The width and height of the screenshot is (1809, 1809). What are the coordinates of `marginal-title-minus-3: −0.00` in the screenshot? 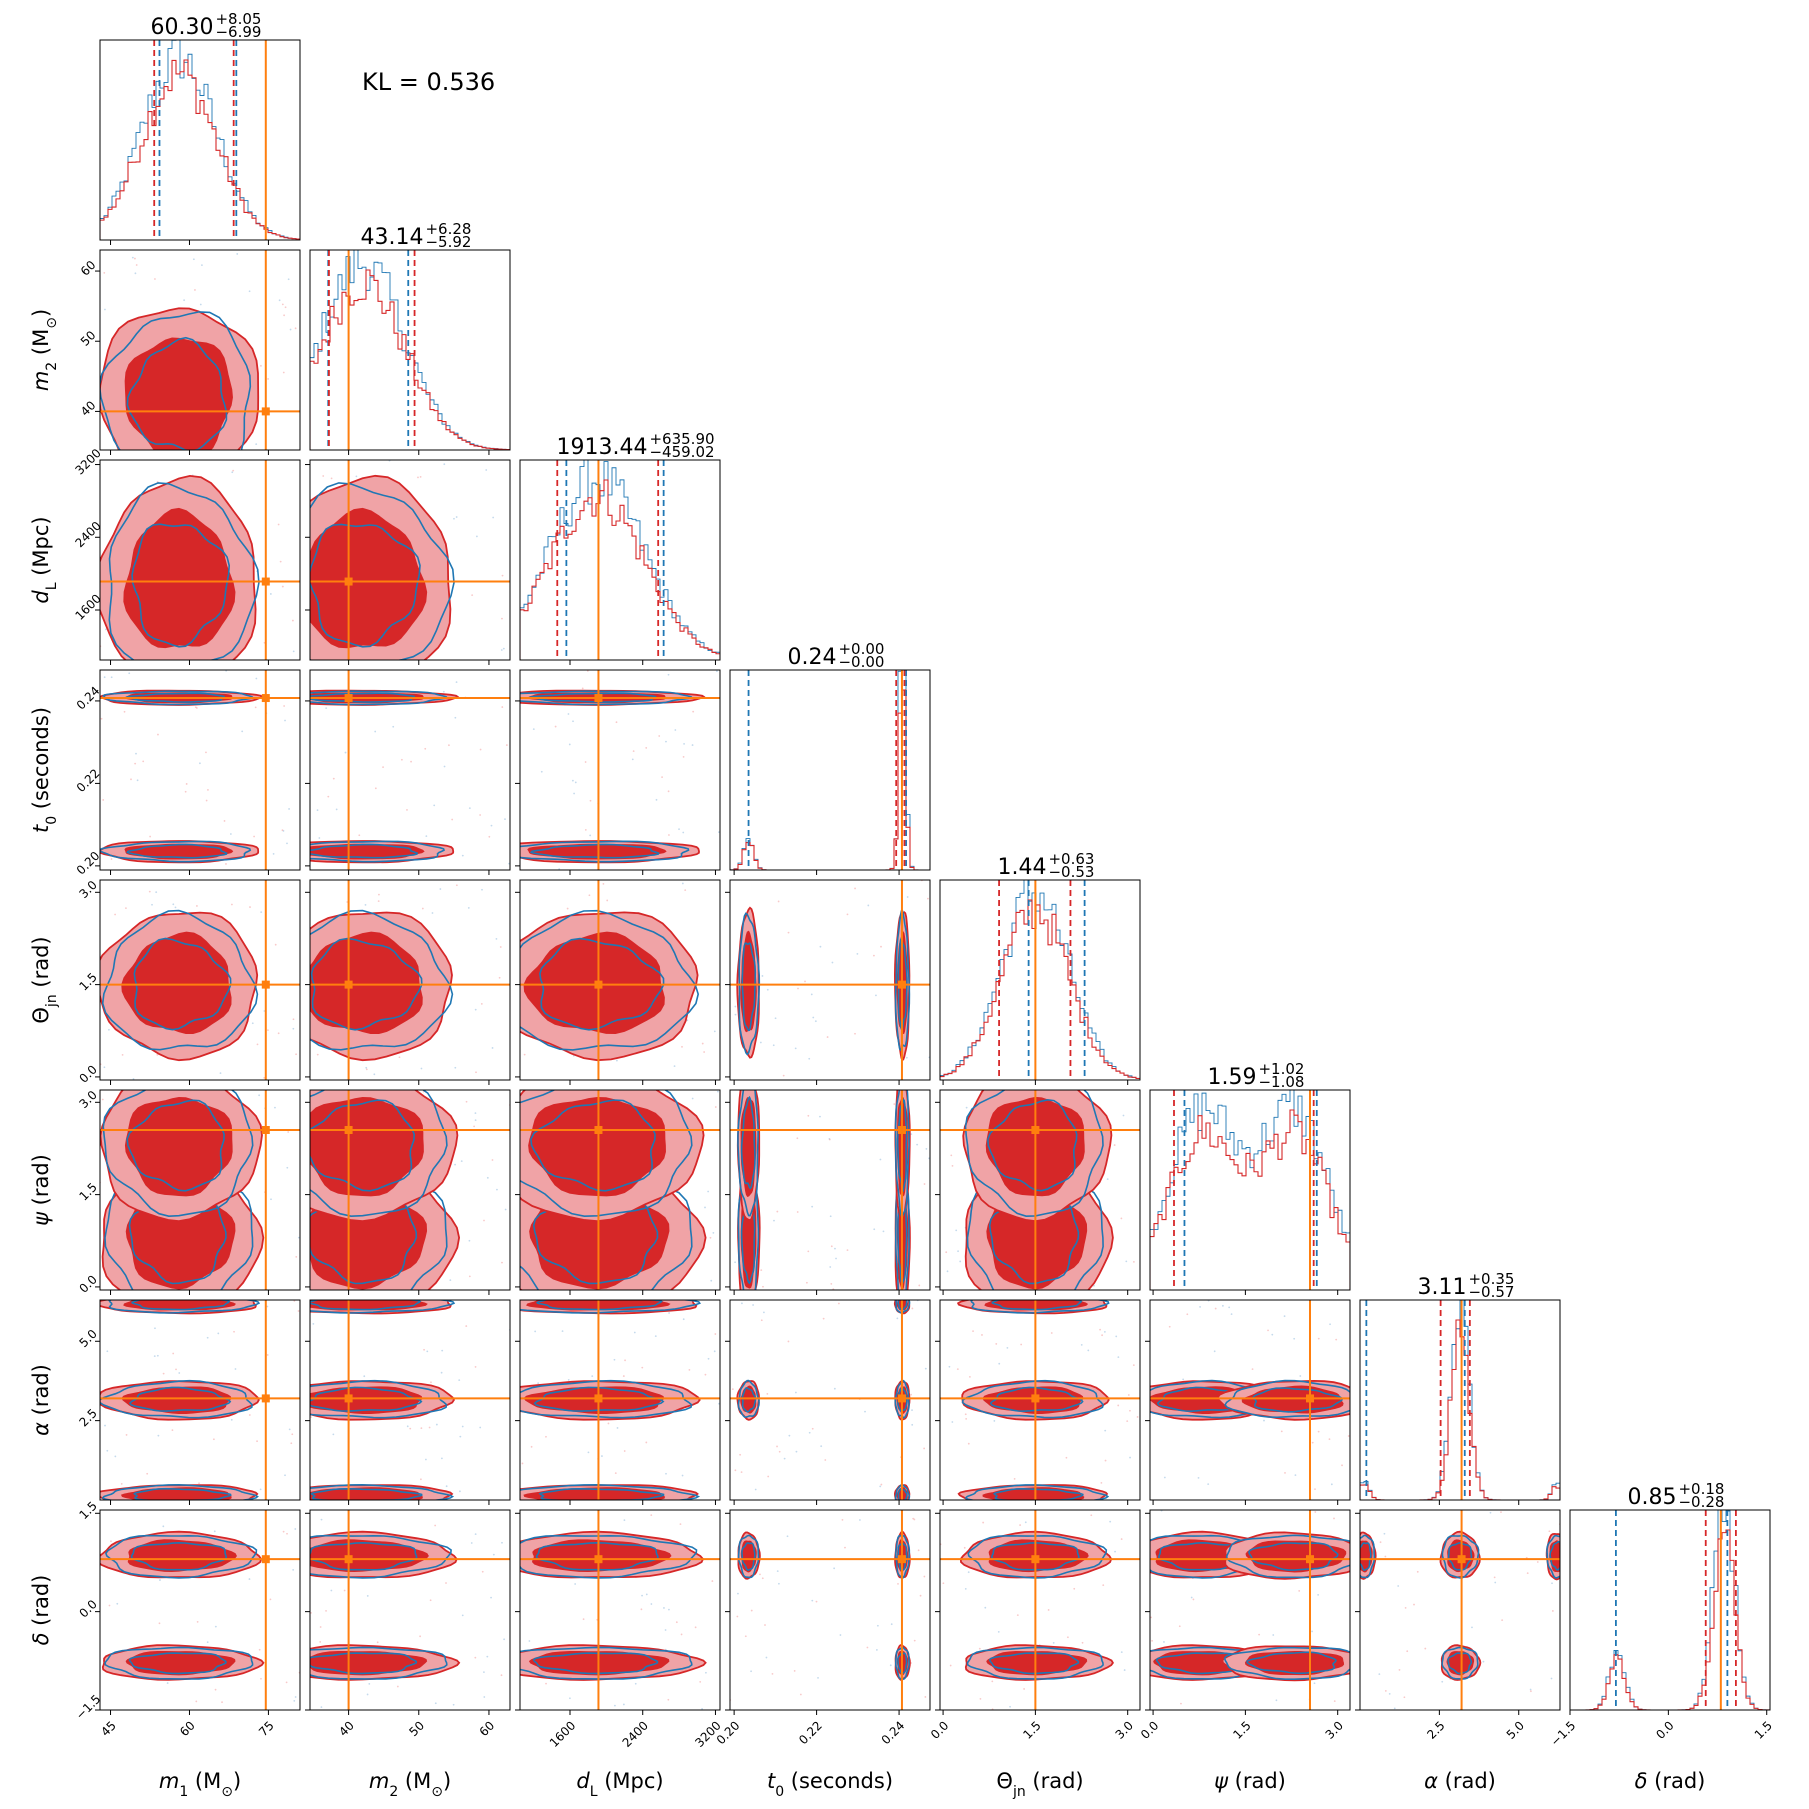 It's located at (861, 662).